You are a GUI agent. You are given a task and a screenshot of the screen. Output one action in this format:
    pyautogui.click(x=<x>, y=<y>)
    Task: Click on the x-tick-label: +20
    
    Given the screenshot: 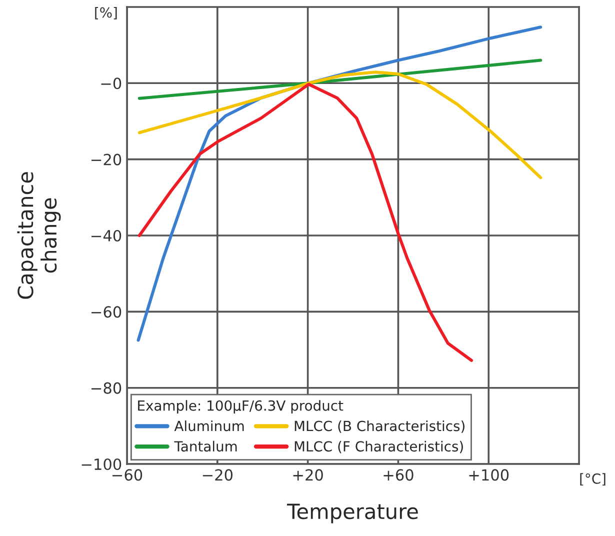 What is the action you would take?
    pyautogui.click(x=308, y=475)
    